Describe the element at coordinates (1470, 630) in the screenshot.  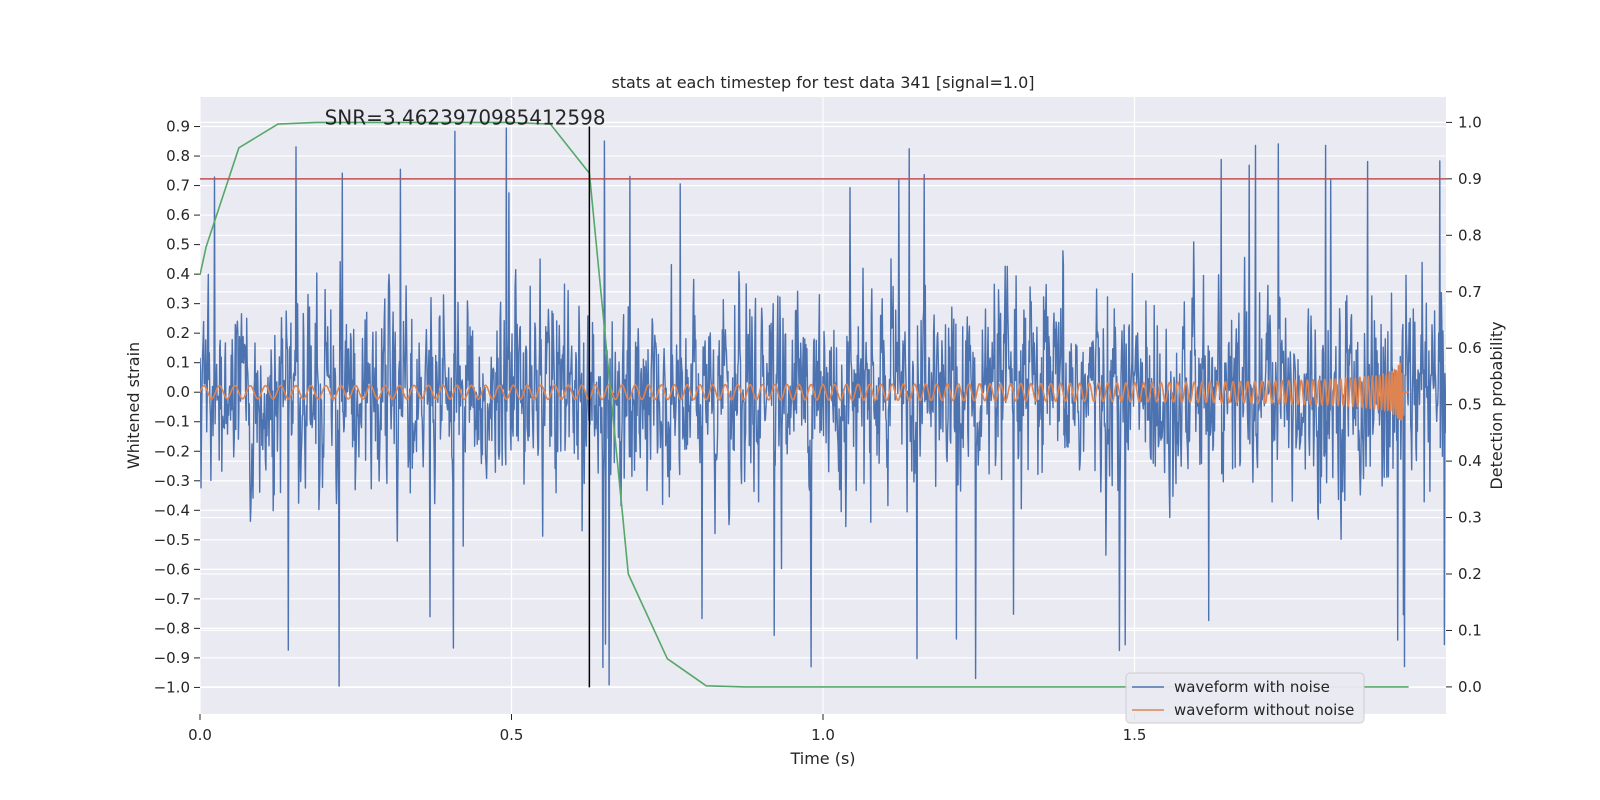
I see `y2-tick-label: 0.1` at that location.